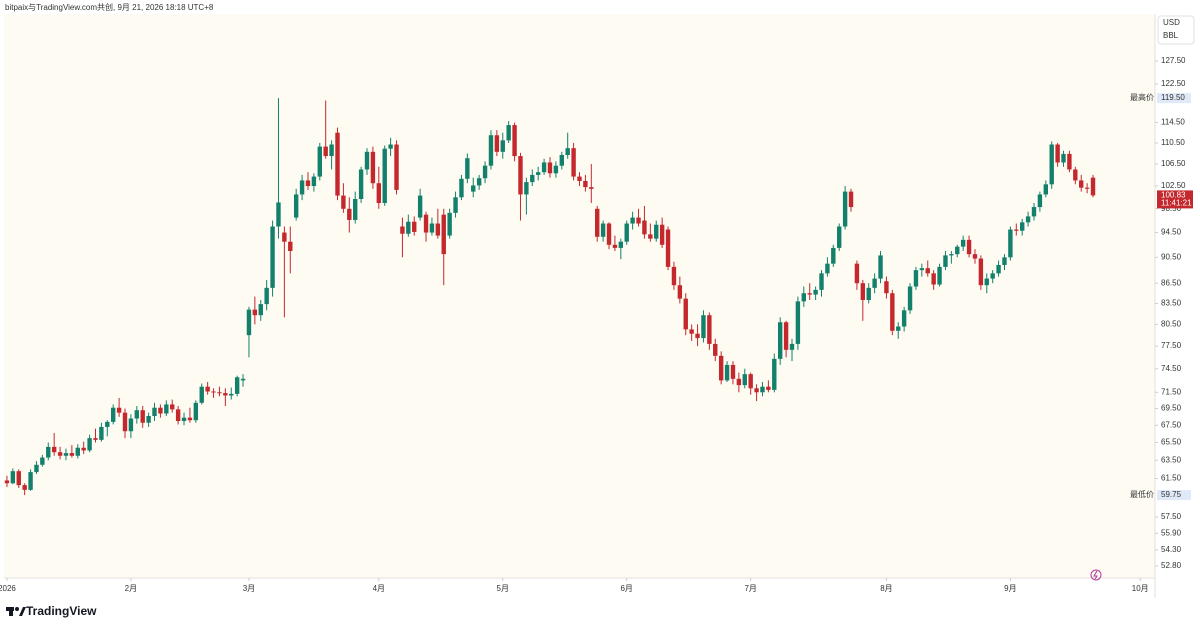 Image resolution: width=1200 pixels, height=632 pixels. I want to click on y-tick-label: 98.50, so click(1171, 208).